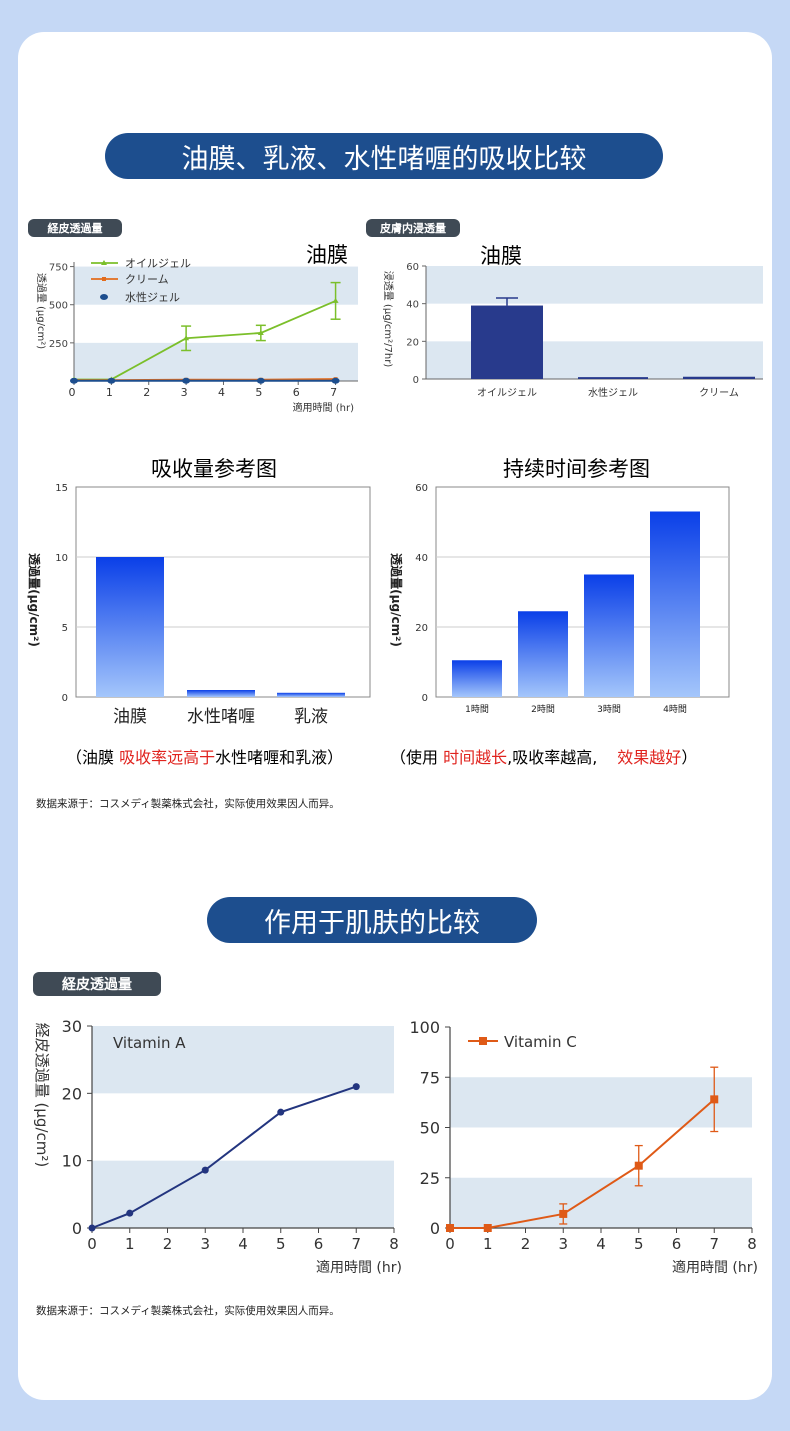  What do you see at coordinates (430, 1128) in the screenshot?
I see `chartF-ytick-label: 50` at bounding box center [430, 1128].